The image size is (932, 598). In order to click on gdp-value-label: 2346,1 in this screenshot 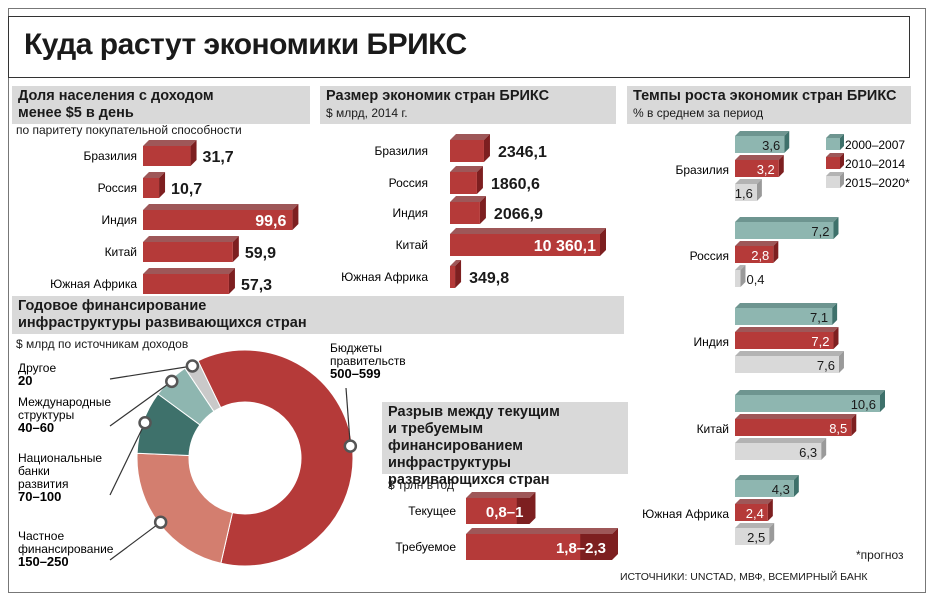, I will do `click(522, 152)`.